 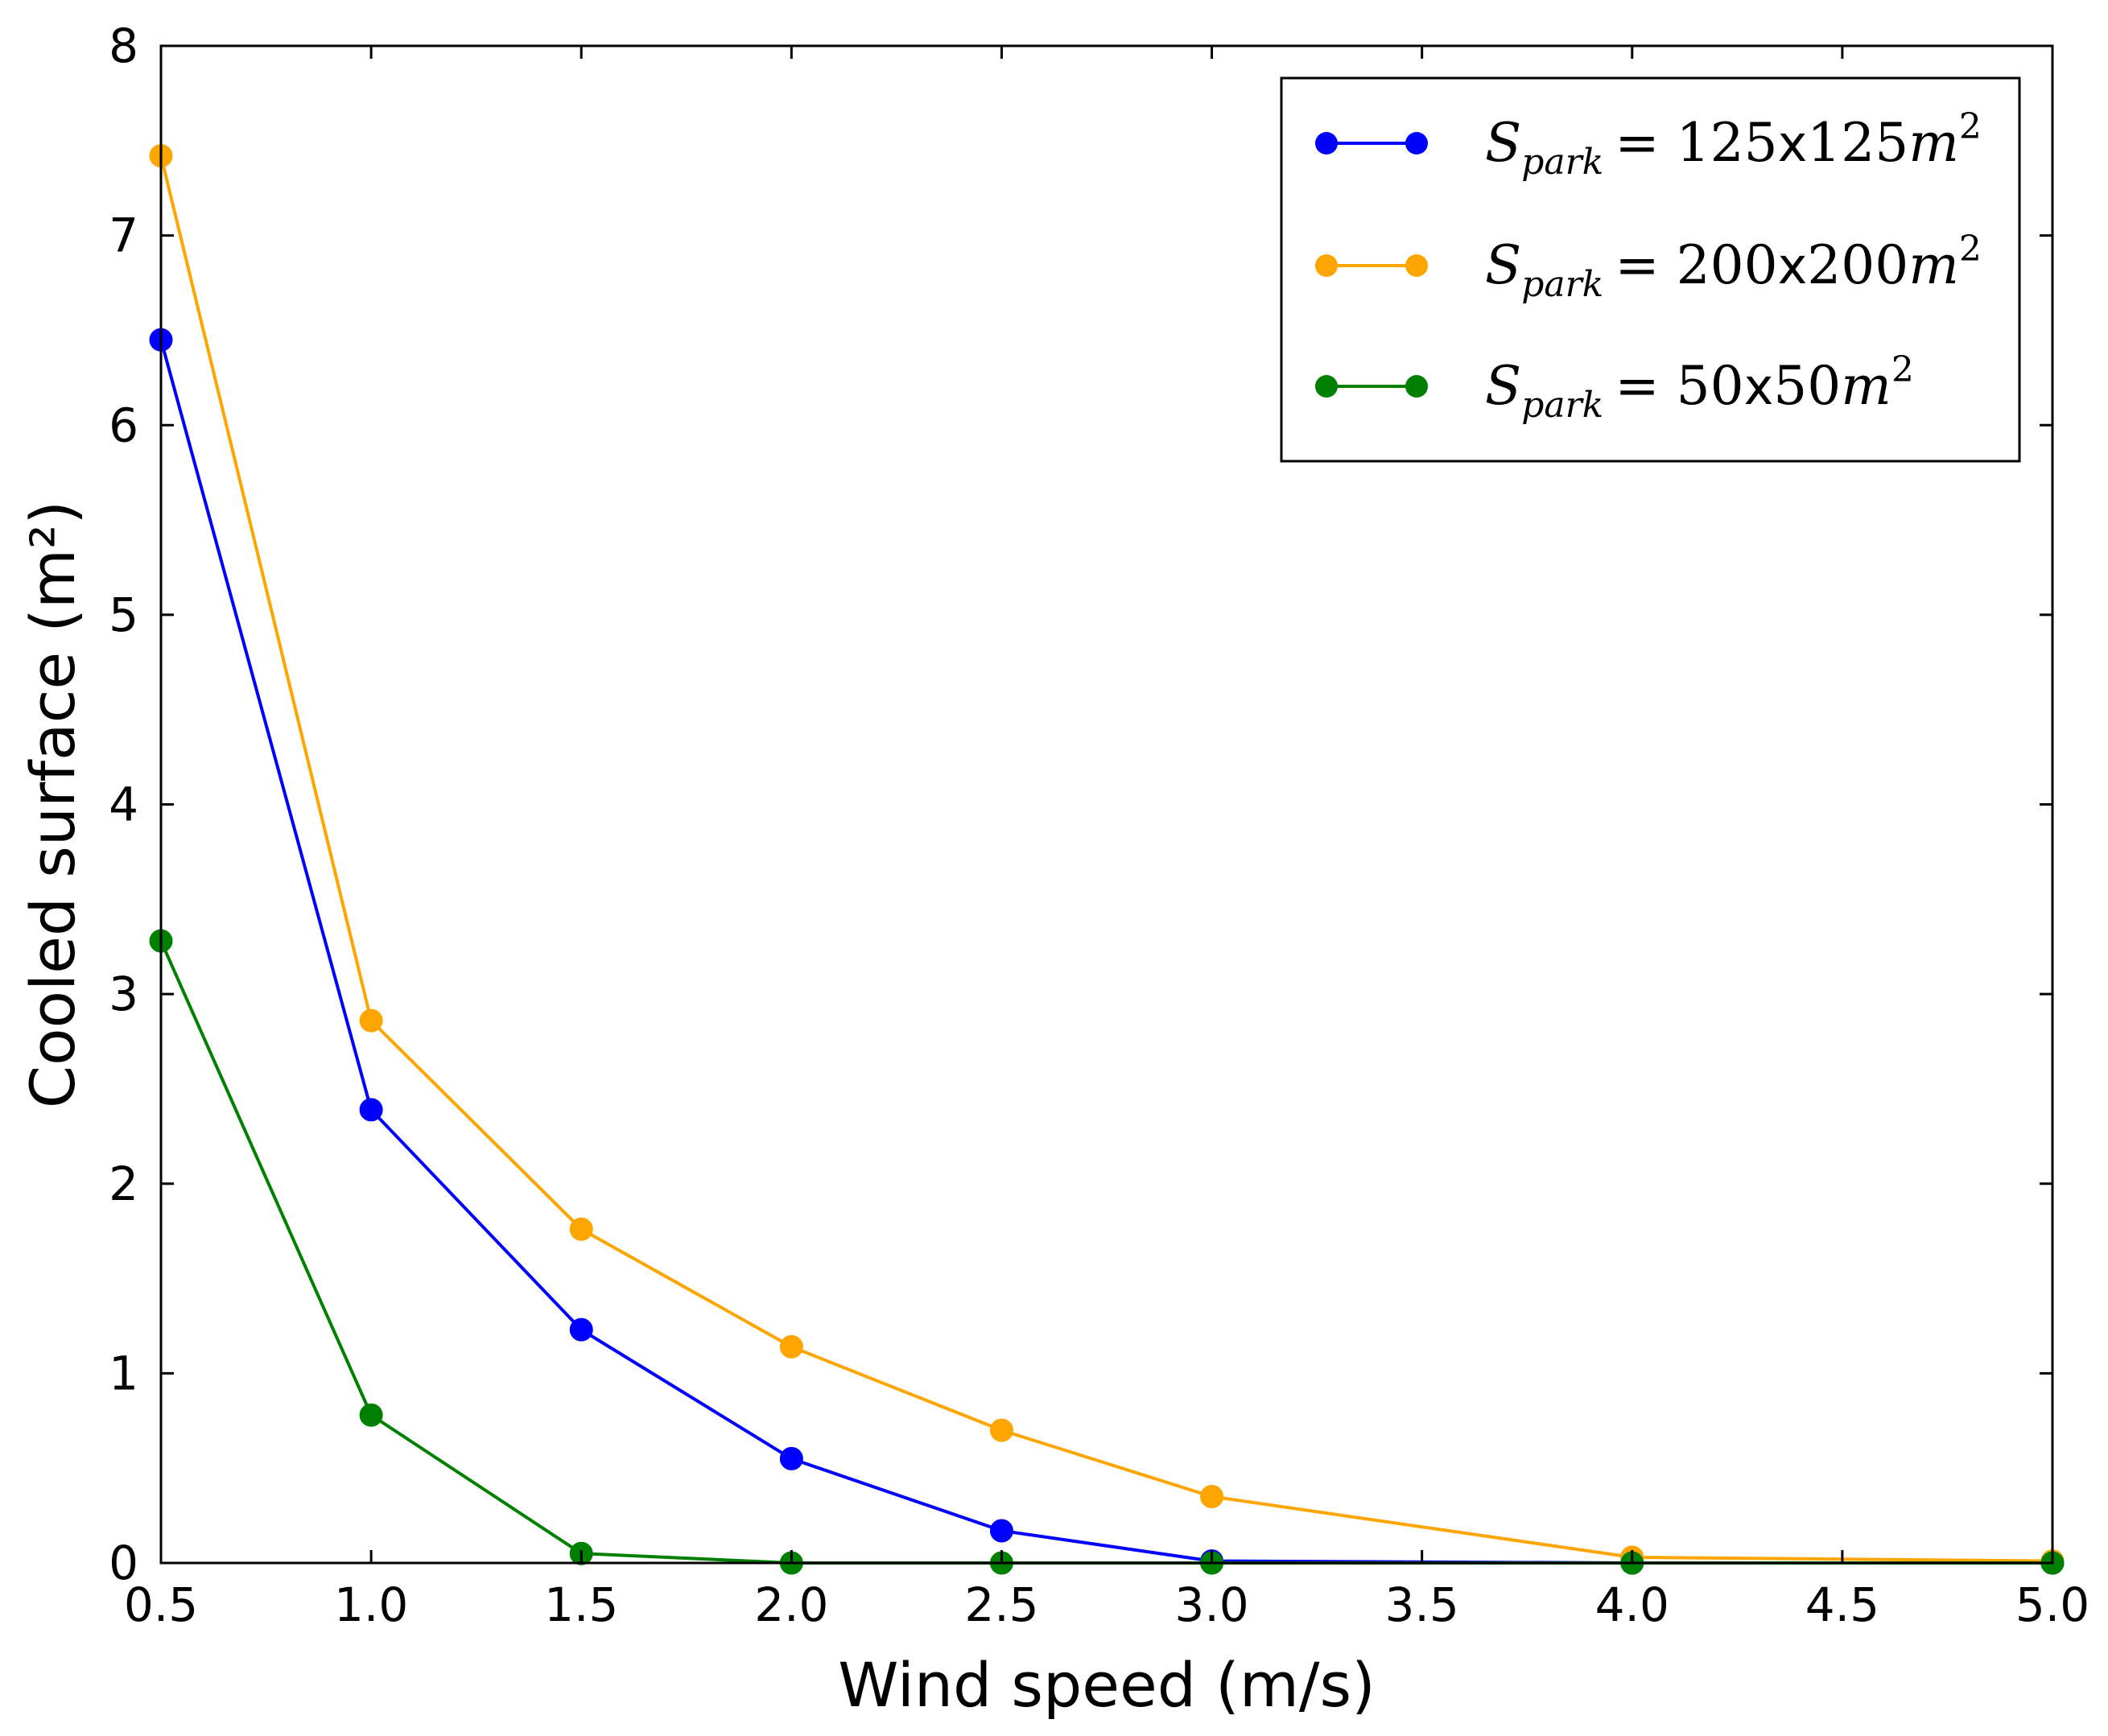 What do you see at coordinates (1211, 1604) in the screenshot?
I see `x-tick-label: 3.0` at bounding box center [1211, 1604].